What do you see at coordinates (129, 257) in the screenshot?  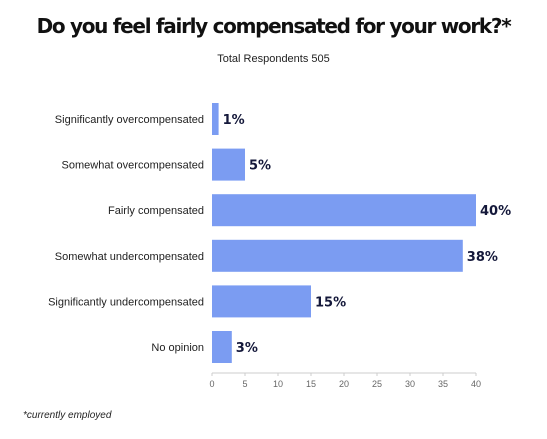 I see `category-label: Somewhat undercompensated` at bounding box center [129, 257].